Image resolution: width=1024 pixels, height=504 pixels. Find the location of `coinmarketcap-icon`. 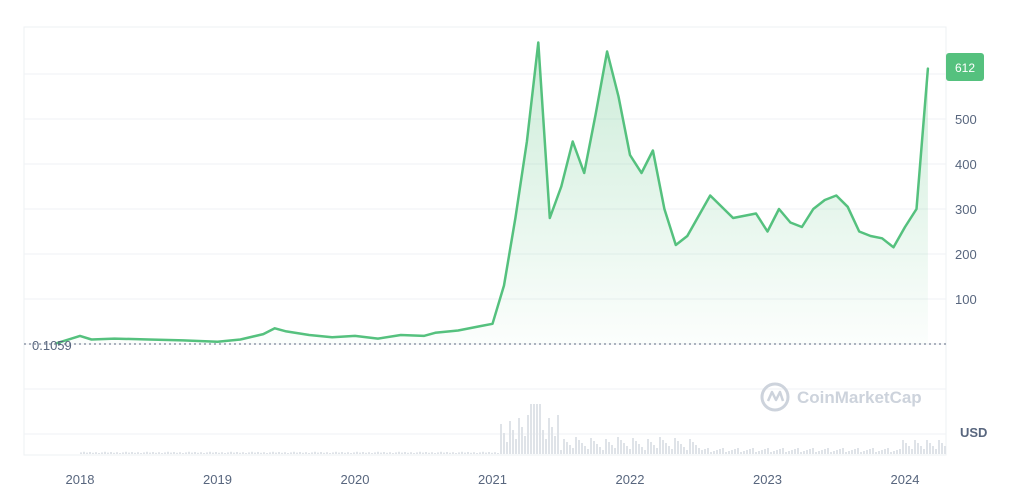

coinmarketcap-icon is located at coordinates (775, 397).